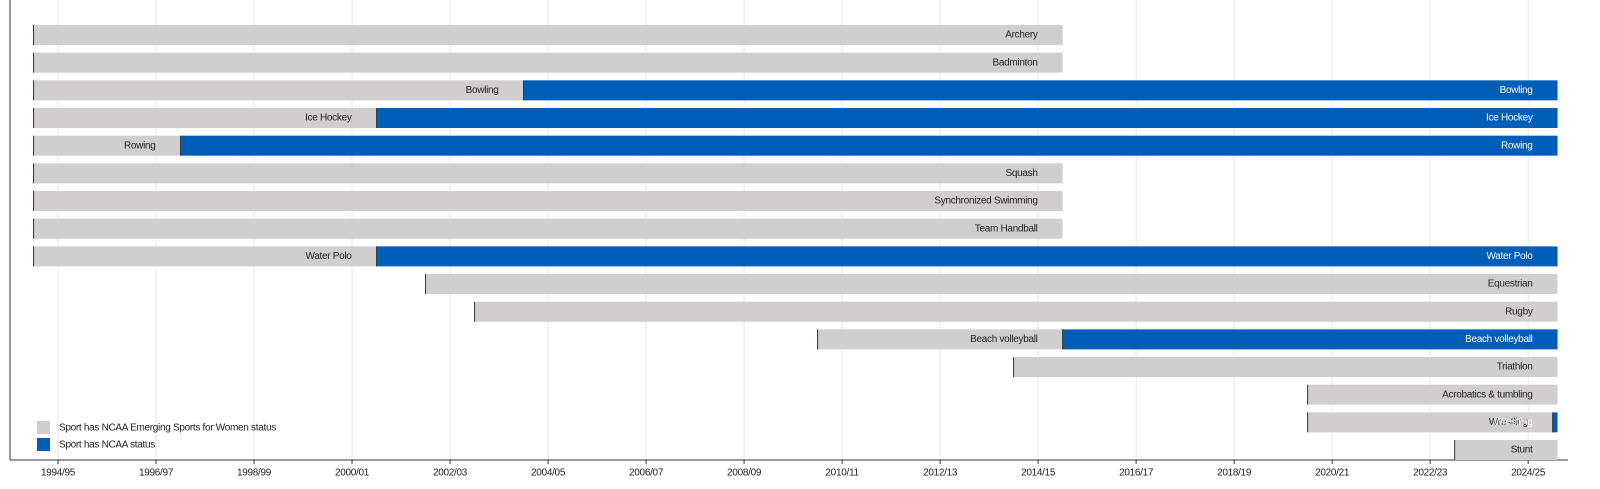  I want to click on x-tick-label: 1994/95, so click(58, 473).